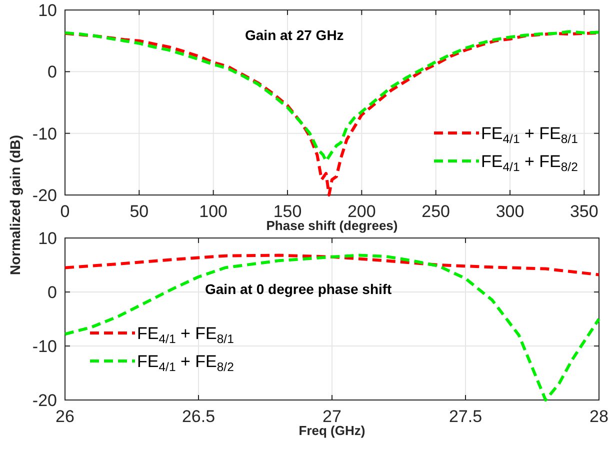 The height and width of the screenshot is (453, 610). Describe the element at coordinates (139, 211) in the screenshot. I see `x-tick-label: 50` at that location.